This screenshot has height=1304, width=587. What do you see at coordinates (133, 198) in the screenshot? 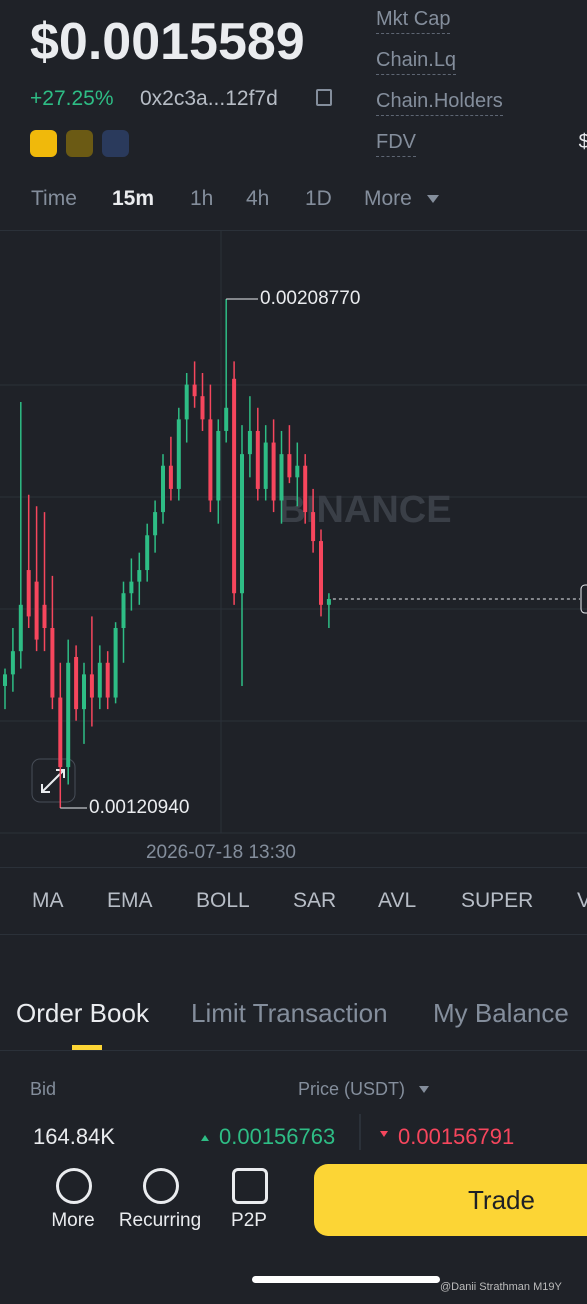
I see `timeframe: 15m` at bounding box center [133, 198].